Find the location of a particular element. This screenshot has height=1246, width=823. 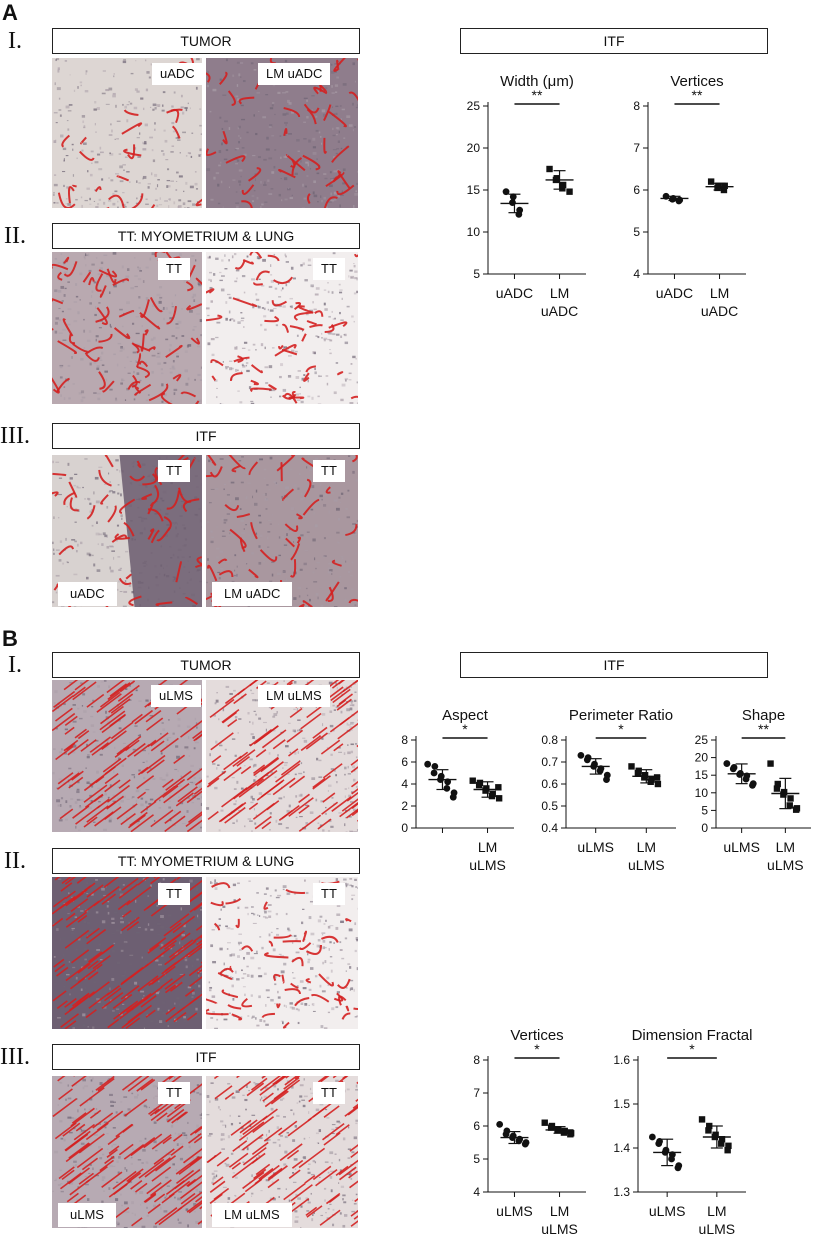

plot-title: Aspect is located at coordinates (465, 715).